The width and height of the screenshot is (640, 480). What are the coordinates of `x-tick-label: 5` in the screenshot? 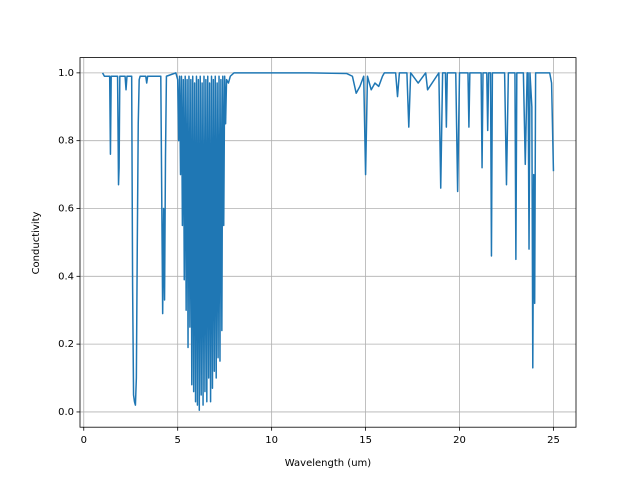 It's located at (178, 440).